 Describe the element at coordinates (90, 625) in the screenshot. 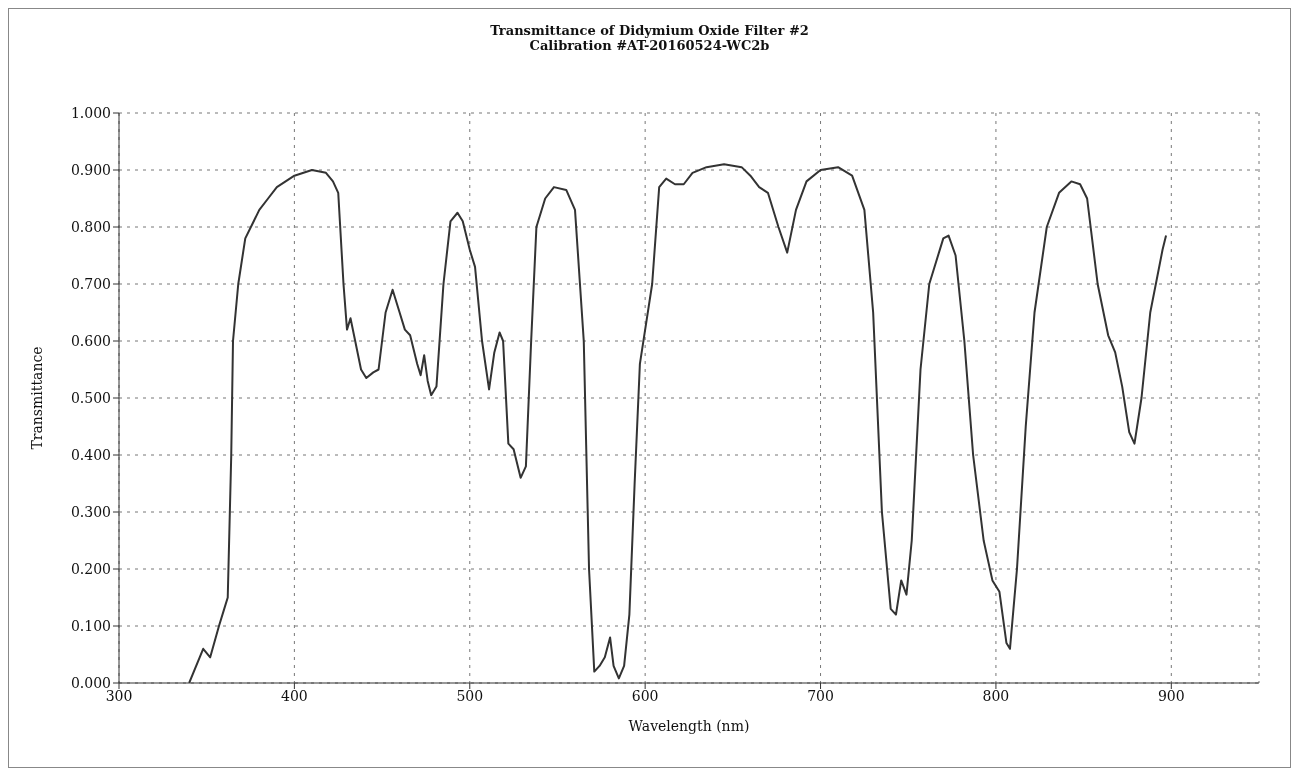

I see `y-tick-label: 0.100` at that location.